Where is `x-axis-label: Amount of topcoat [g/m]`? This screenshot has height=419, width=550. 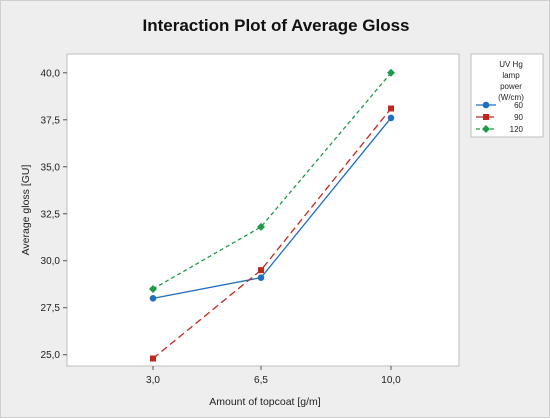
x-axis-label: Amount of topcoat [g/m] is located at coordinates (265, 402).